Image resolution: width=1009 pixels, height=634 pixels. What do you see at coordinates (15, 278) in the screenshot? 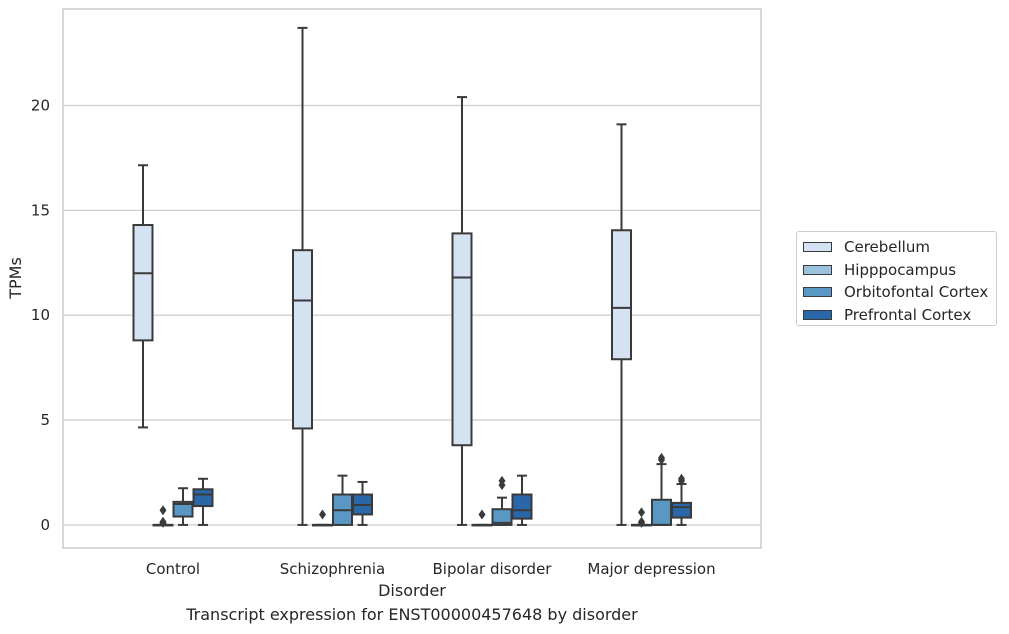
I see `y-axis-title: TPMs` at bounding box center [15, 278].